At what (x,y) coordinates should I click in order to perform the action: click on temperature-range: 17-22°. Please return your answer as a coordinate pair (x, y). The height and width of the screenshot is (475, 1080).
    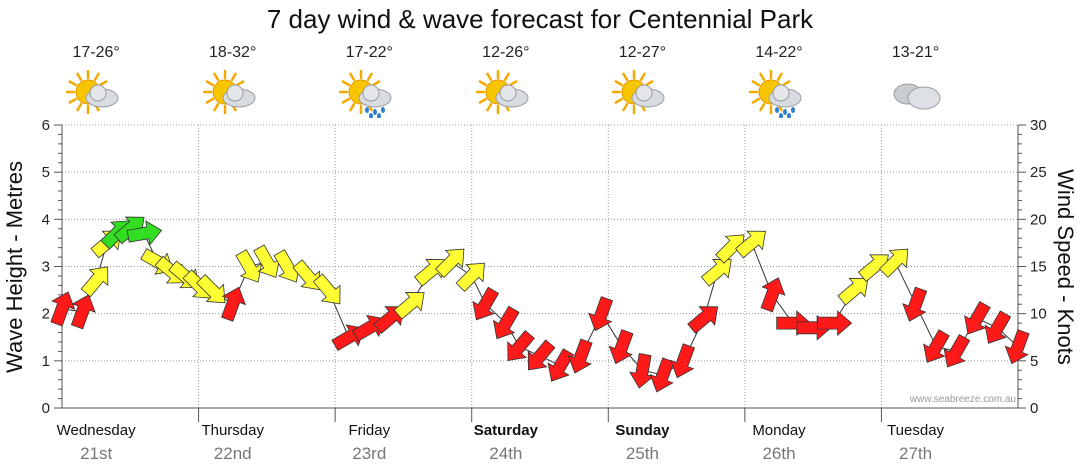
    Looking at the image, I should click on (369, 52).